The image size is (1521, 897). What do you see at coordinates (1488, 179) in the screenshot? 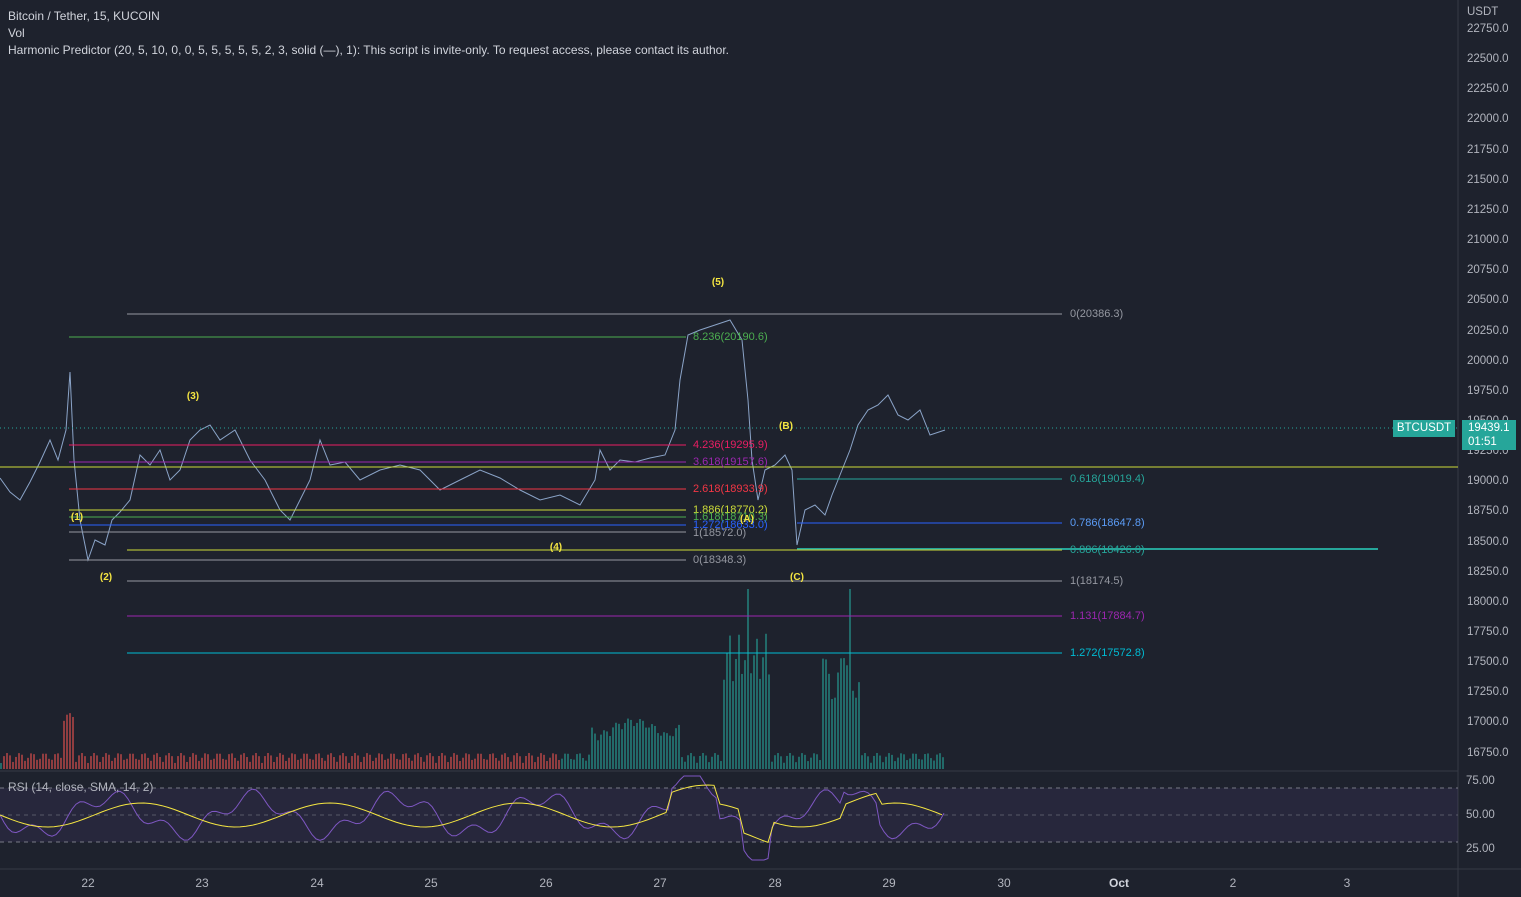
I see `price-tick: 21500.0` at bounding box center [1488, 179].